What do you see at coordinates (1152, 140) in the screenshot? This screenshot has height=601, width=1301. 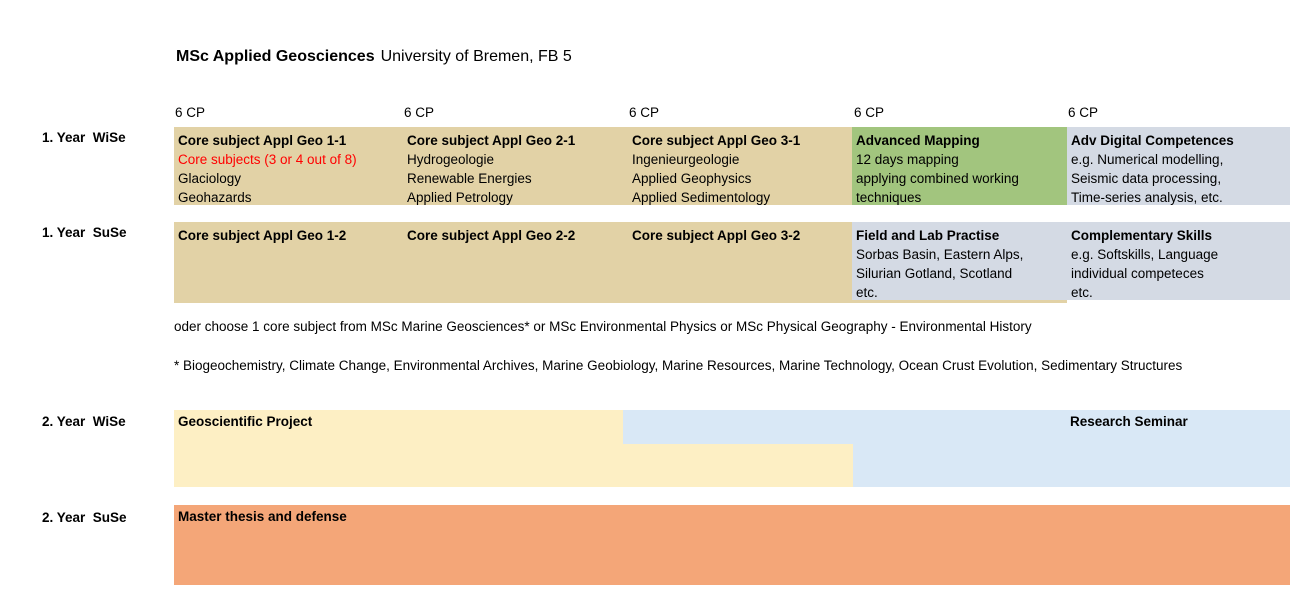 I see `module-title: Adv Digital Competences` at bounding box center [1152, 140].